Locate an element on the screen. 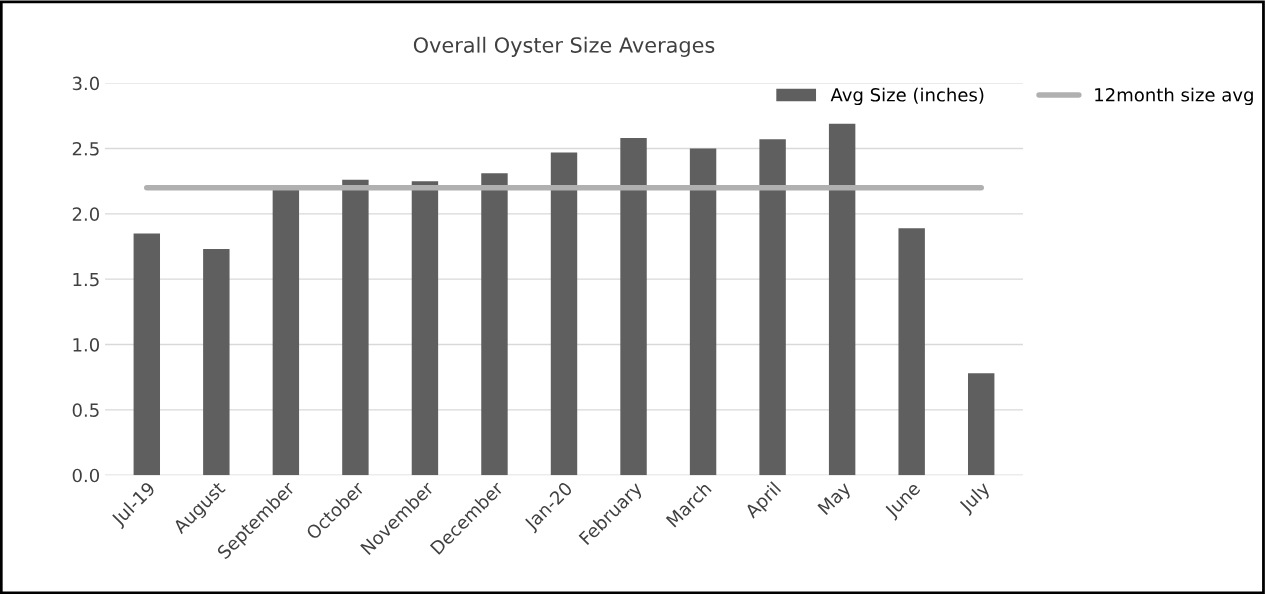  y-tick-label: 0.5 is located at coordinates (85, 410).